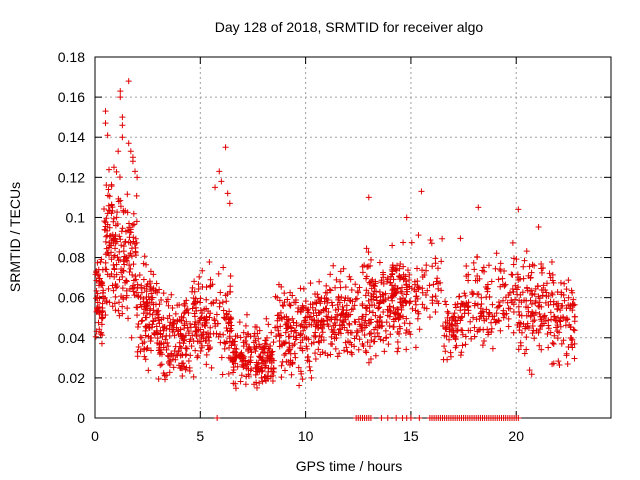 The width and height of the screenshot is (640, 480). What do you see at coordinates (15, 237) in the screenshot?
I see `y-axis-label: SRMTID / TECUs` at bounding box center [15, 237].